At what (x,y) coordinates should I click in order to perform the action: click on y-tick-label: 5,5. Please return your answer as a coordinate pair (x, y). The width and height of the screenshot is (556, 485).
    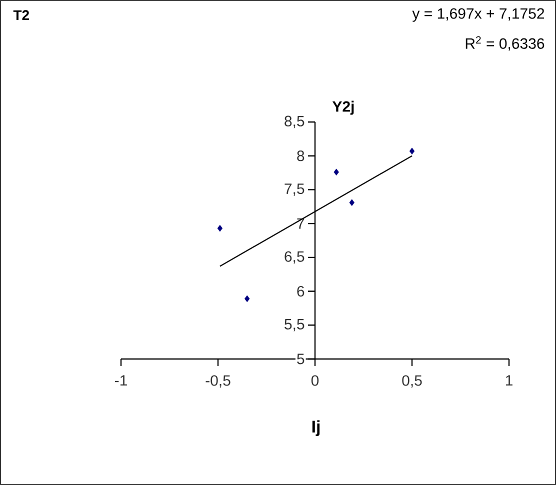
    Looking at the image, I should click on (294, 325).